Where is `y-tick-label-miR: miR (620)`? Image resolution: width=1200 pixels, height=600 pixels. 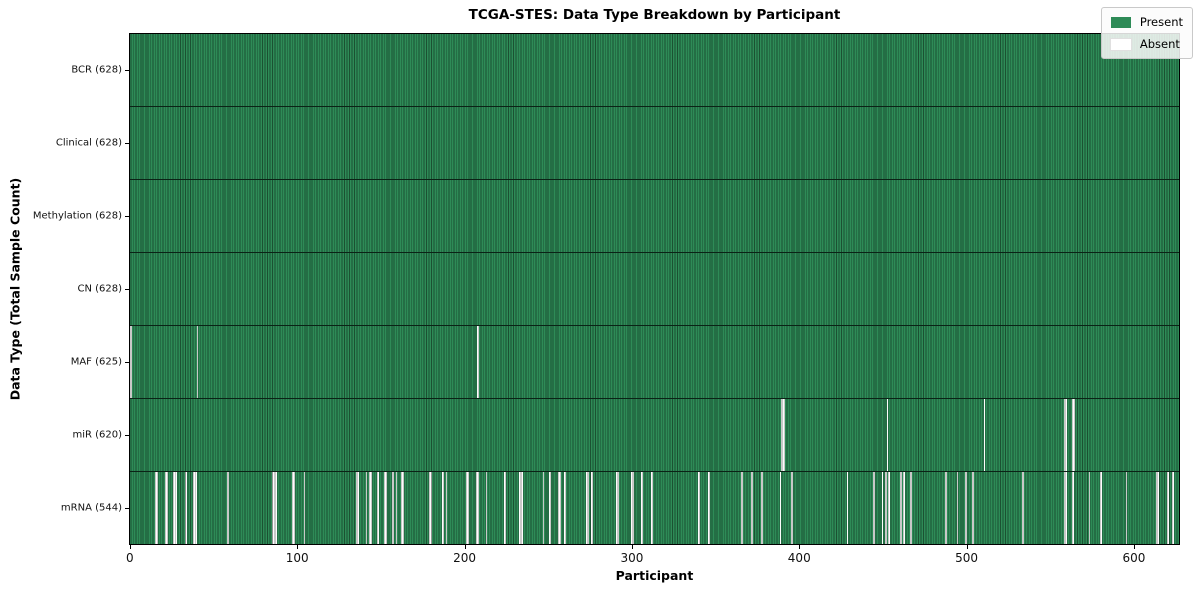
y-tick-label-miR: miR (620) is located at coordinates (97, 435).